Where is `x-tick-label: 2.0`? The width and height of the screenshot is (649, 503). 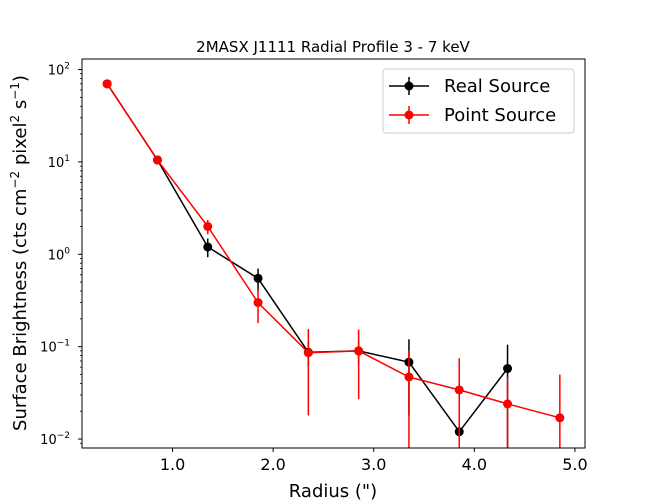 x-tick-label: 2.0 is located at coordinates (272, 464).